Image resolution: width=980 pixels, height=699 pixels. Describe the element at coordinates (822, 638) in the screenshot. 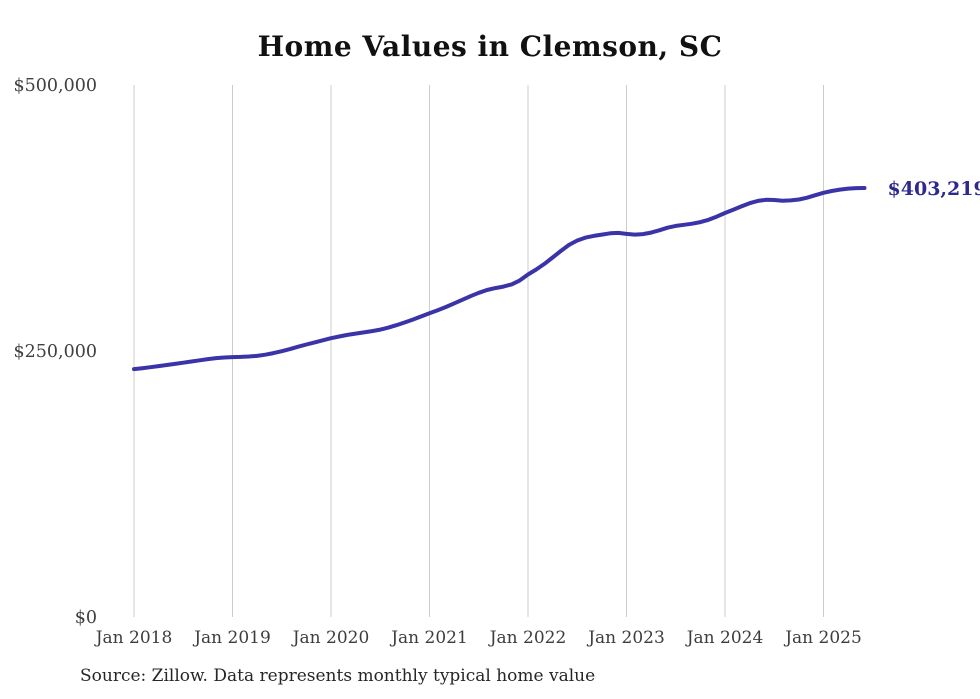

I see `x-tick-label: Jan 2025` at that location.